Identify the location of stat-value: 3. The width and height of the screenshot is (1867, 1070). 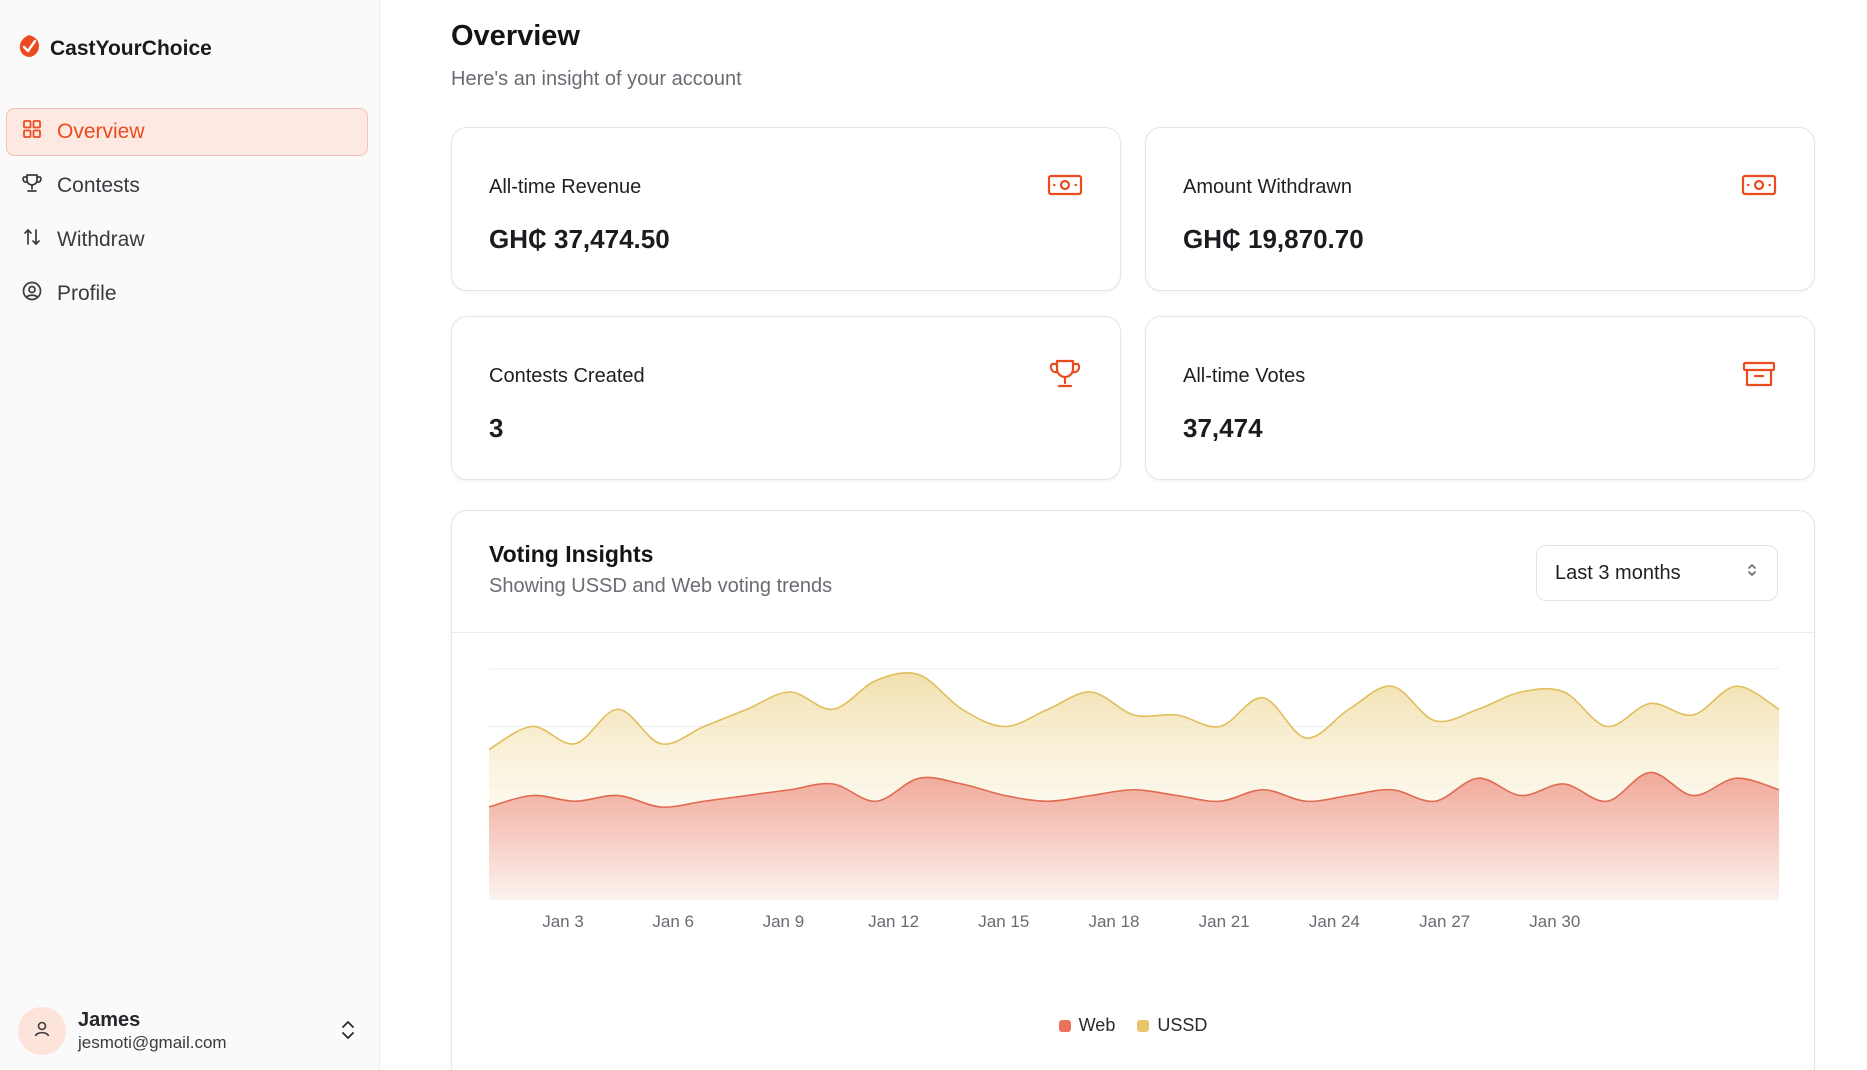
(496, 428).